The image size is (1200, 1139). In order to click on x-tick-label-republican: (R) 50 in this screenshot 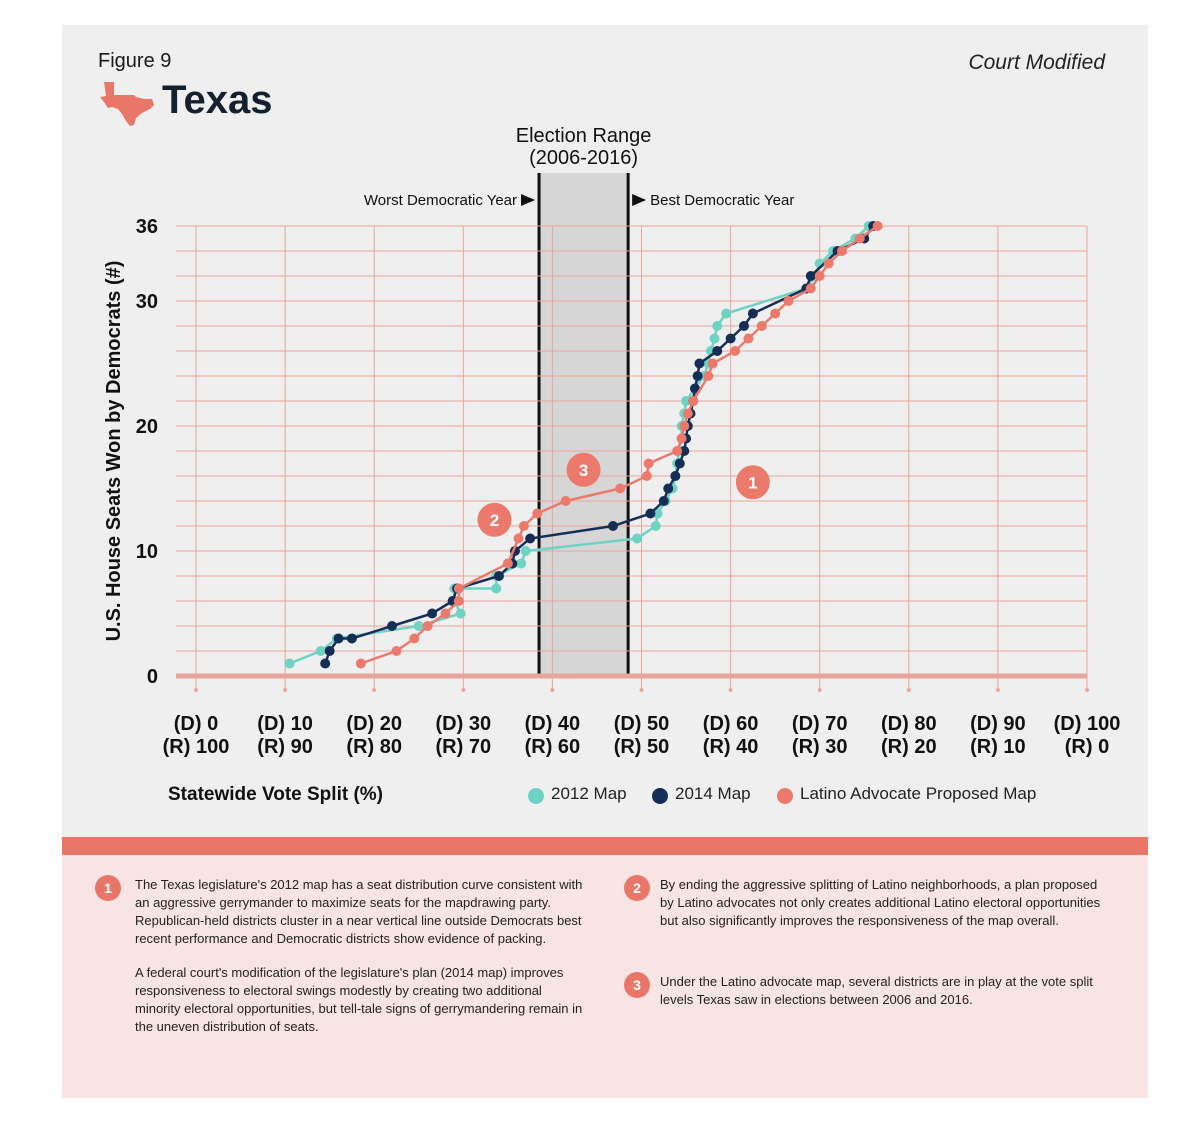, I will do `click(642, 747)`.